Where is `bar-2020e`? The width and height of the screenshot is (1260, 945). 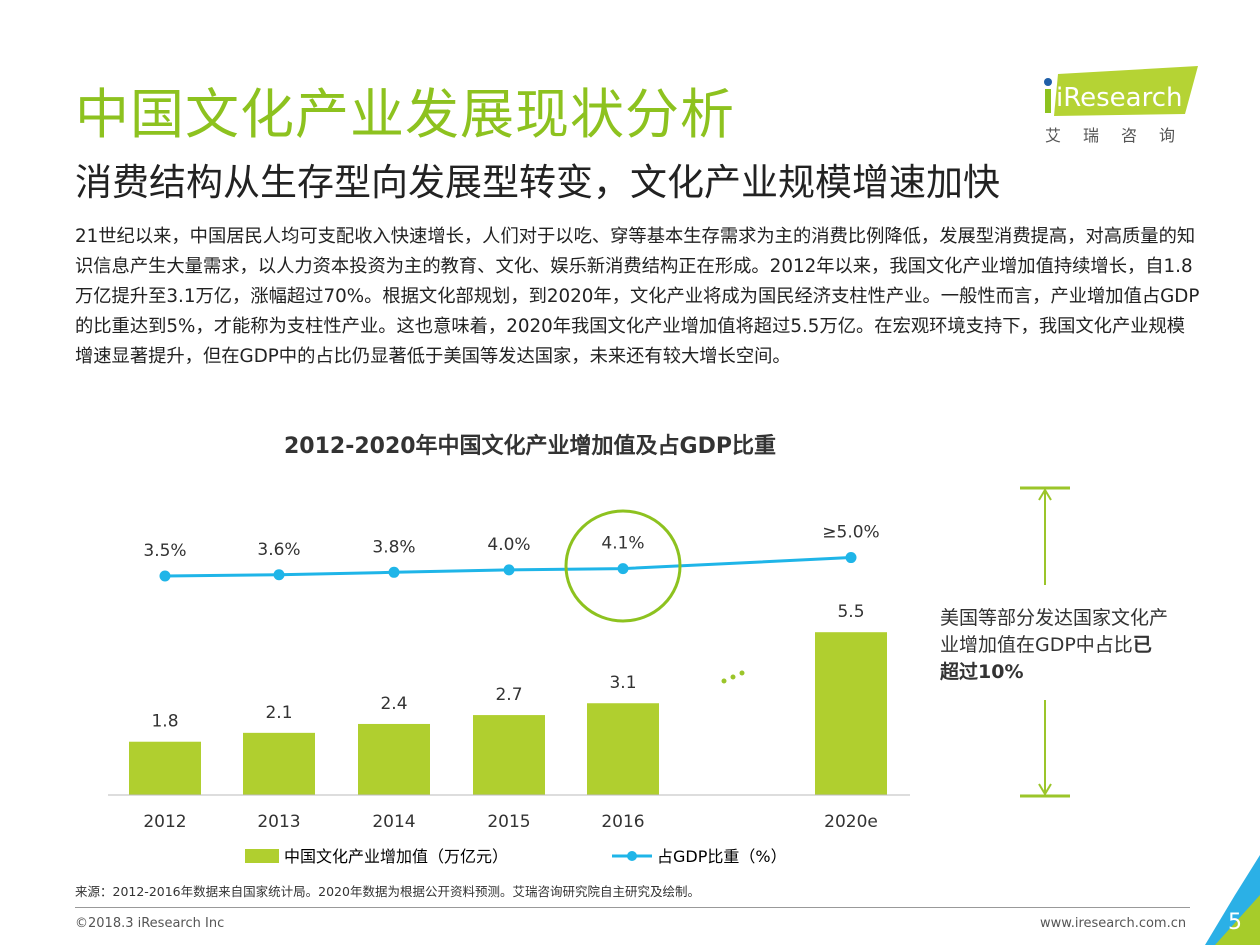 bar-2020e is located at coordinates (851, 713).